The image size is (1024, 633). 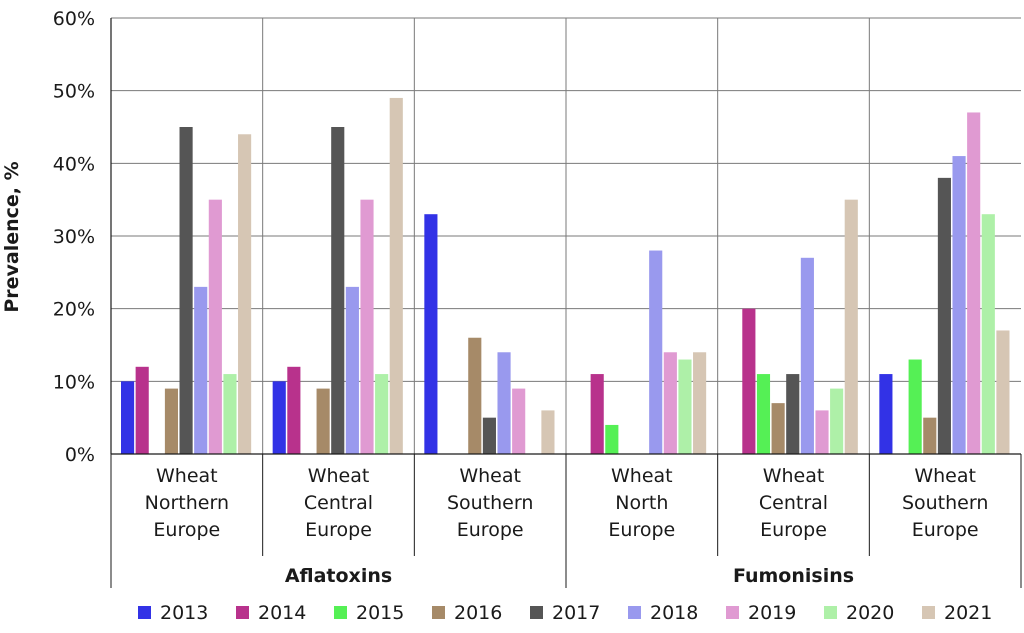 I want to click on category-label: North, so click(x=641, y=503).